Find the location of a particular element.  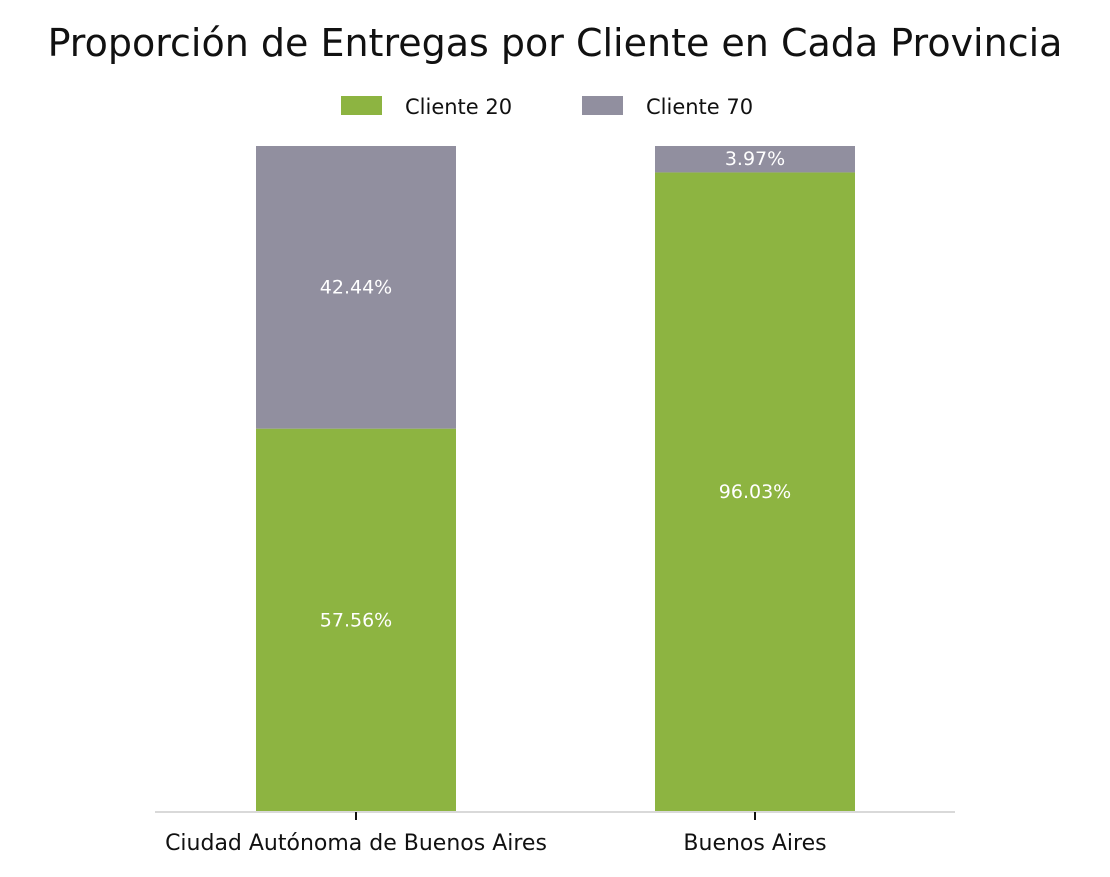

legend-label: Cliente 70 is located at coordinates (699, 107).